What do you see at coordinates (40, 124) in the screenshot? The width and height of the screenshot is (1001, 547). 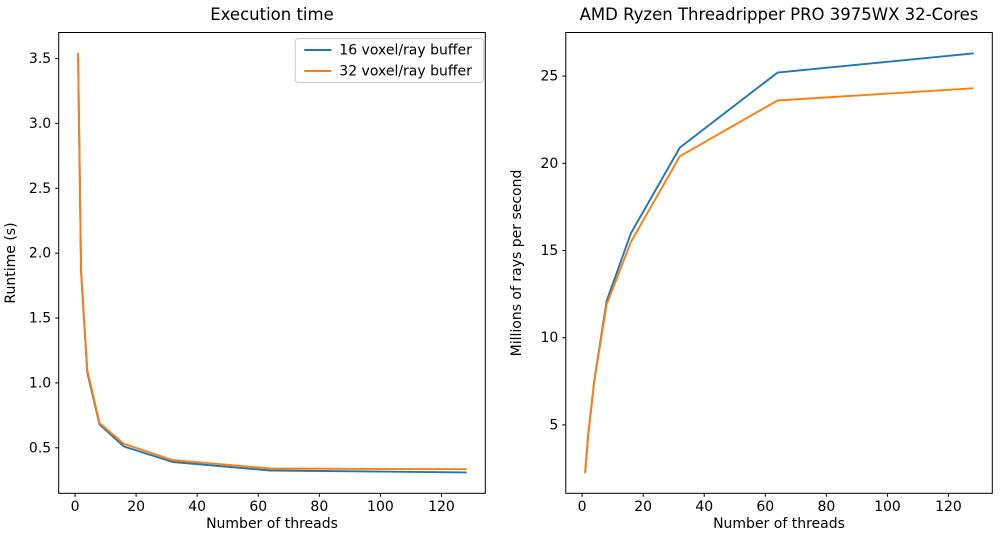 I see `y-tick-label: 3.0` at bounding box center [40, 124].